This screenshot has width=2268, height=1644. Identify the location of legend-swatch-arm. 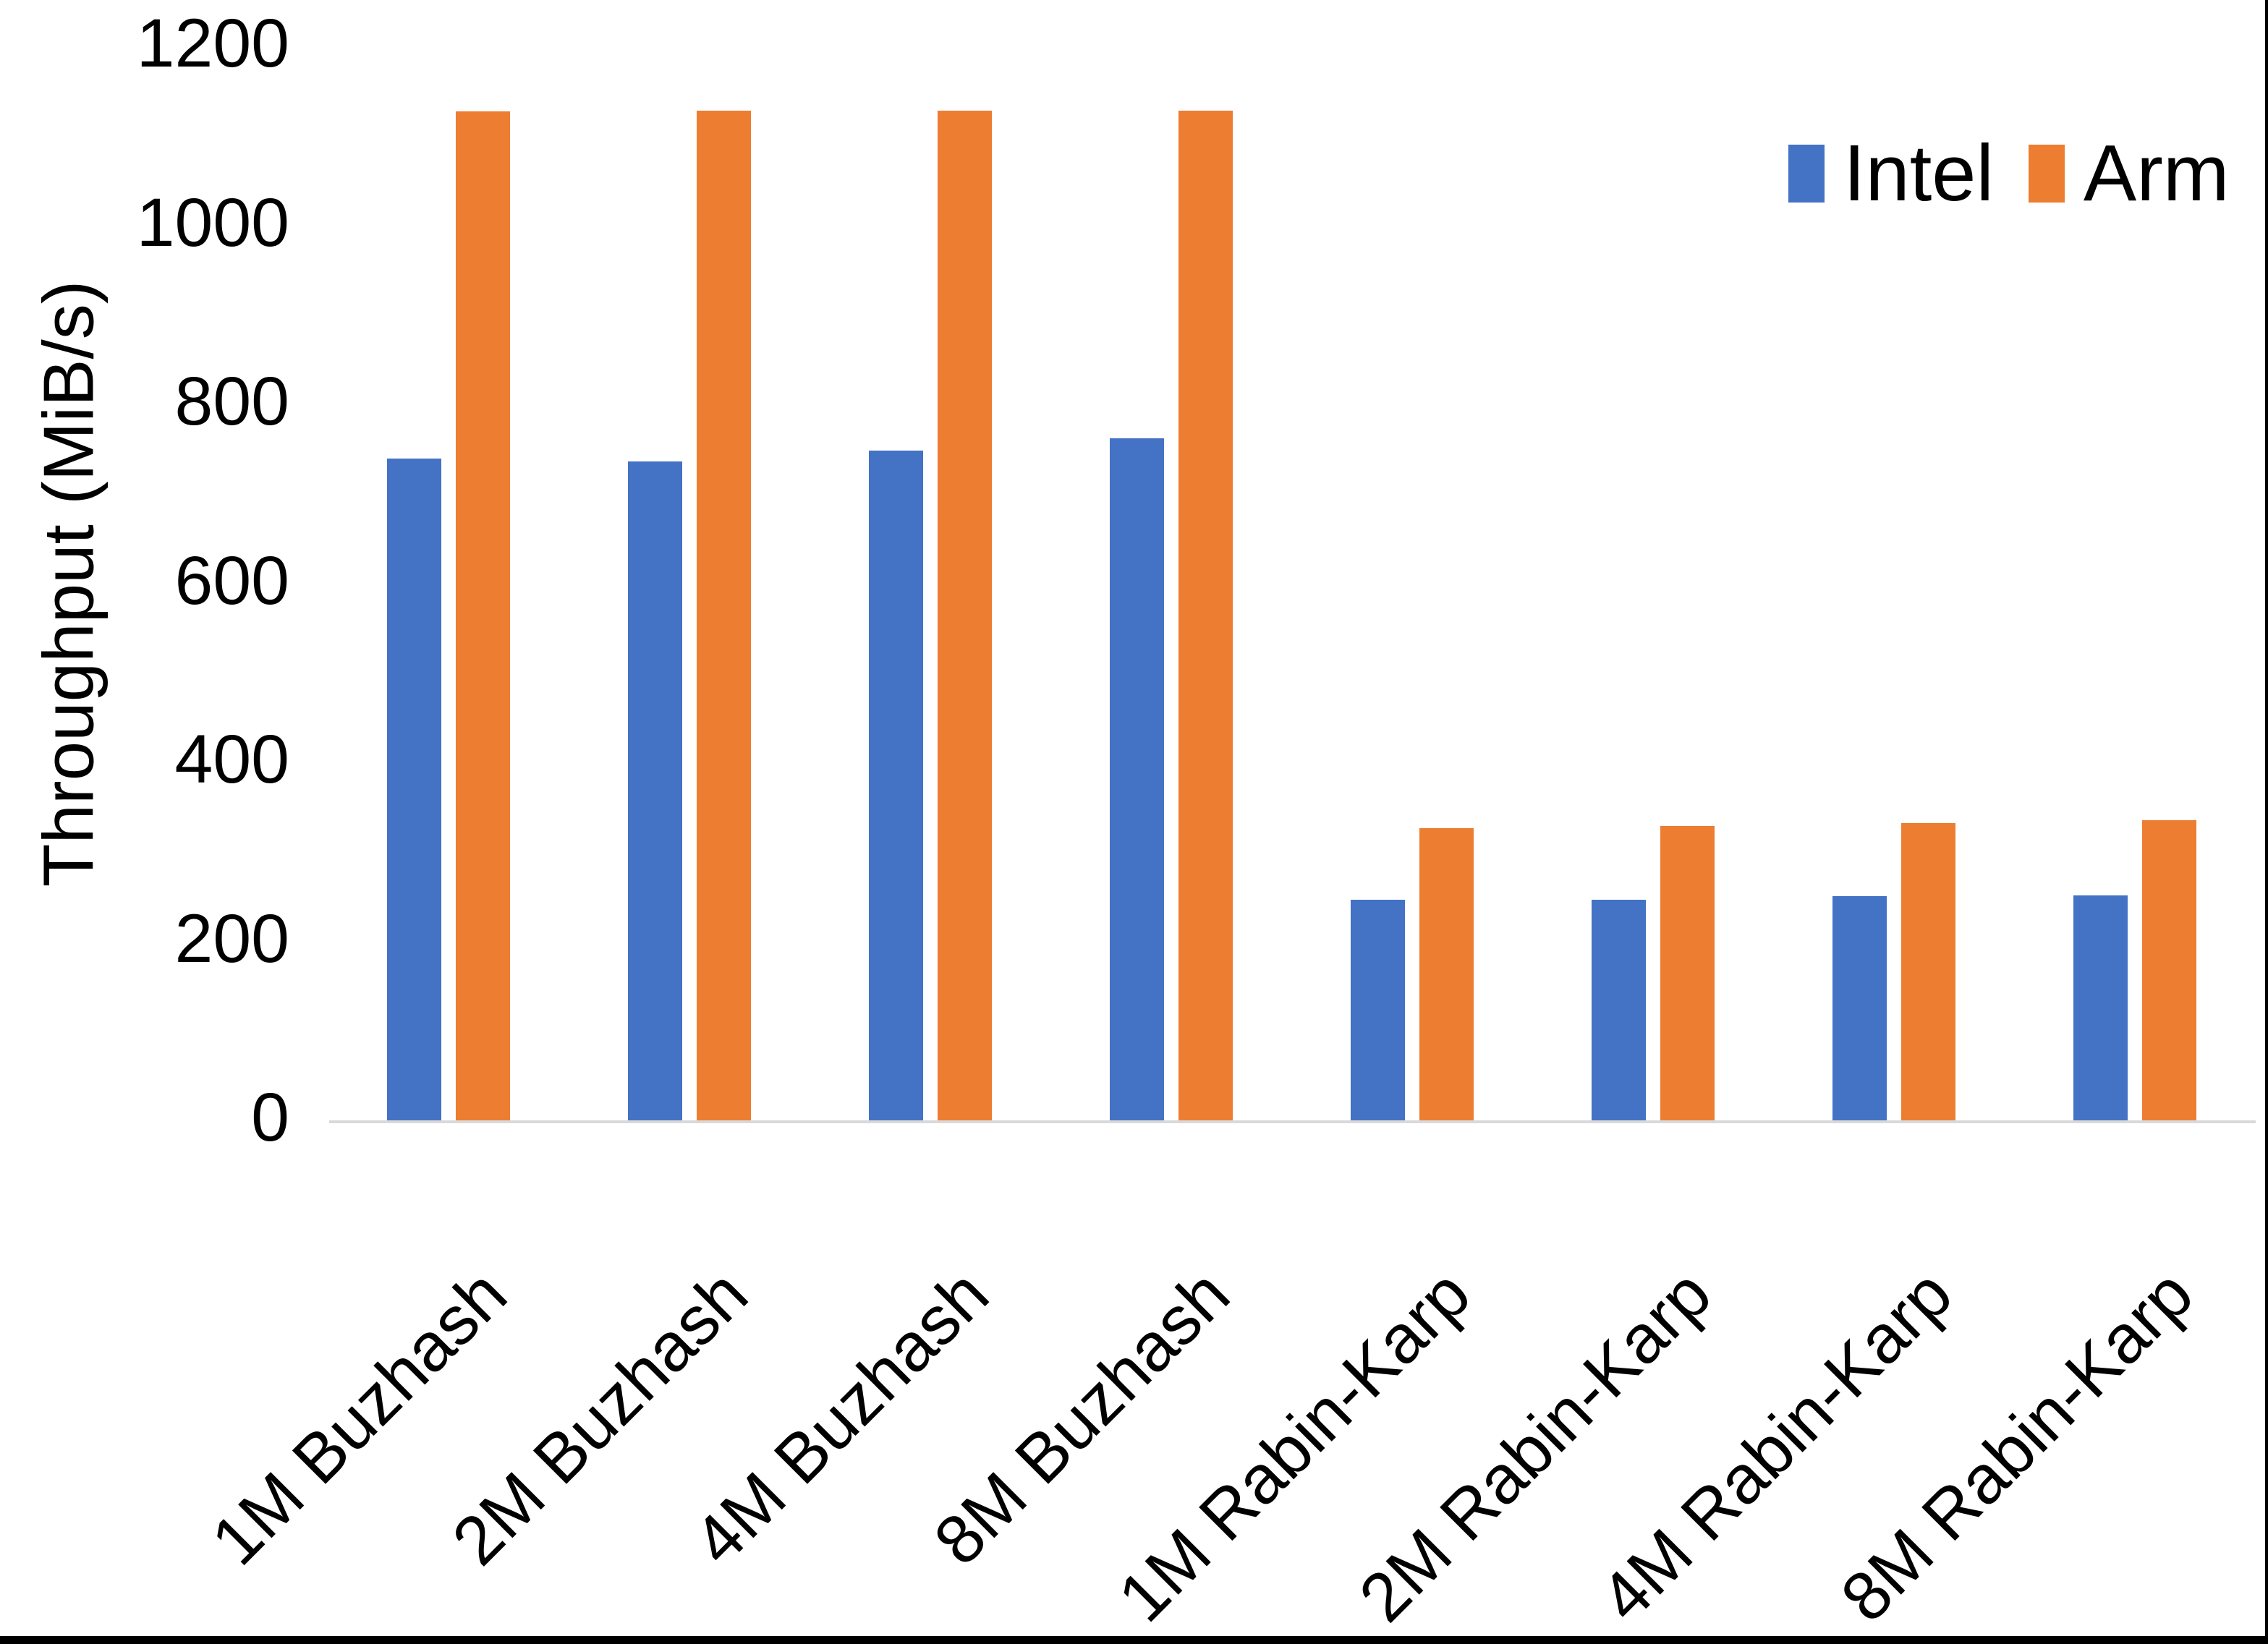
(2047, 174).